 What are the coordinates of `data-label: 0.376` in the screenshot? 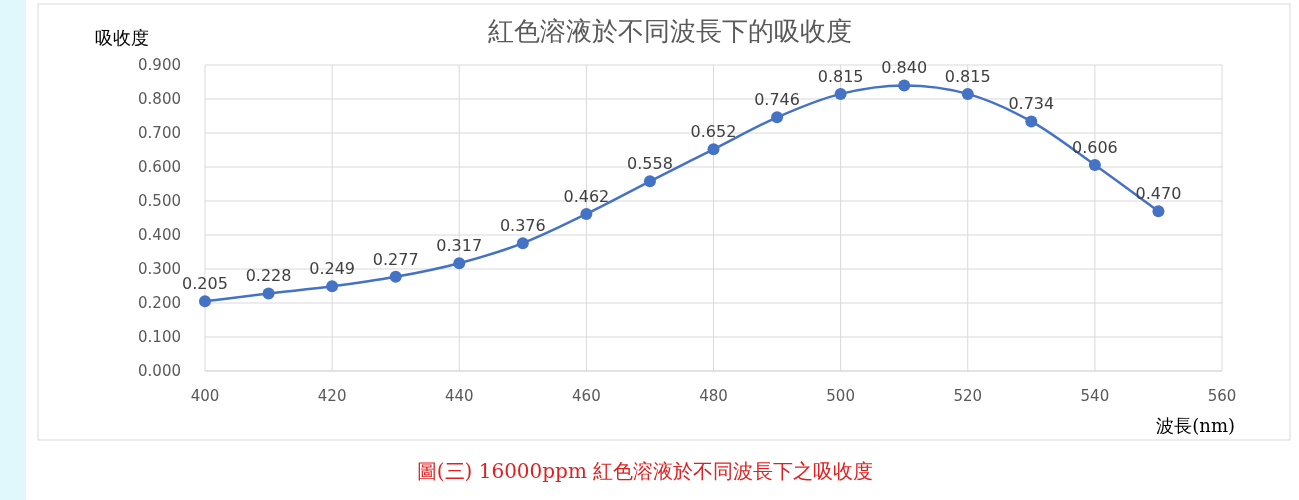 It's located at (522, 226).